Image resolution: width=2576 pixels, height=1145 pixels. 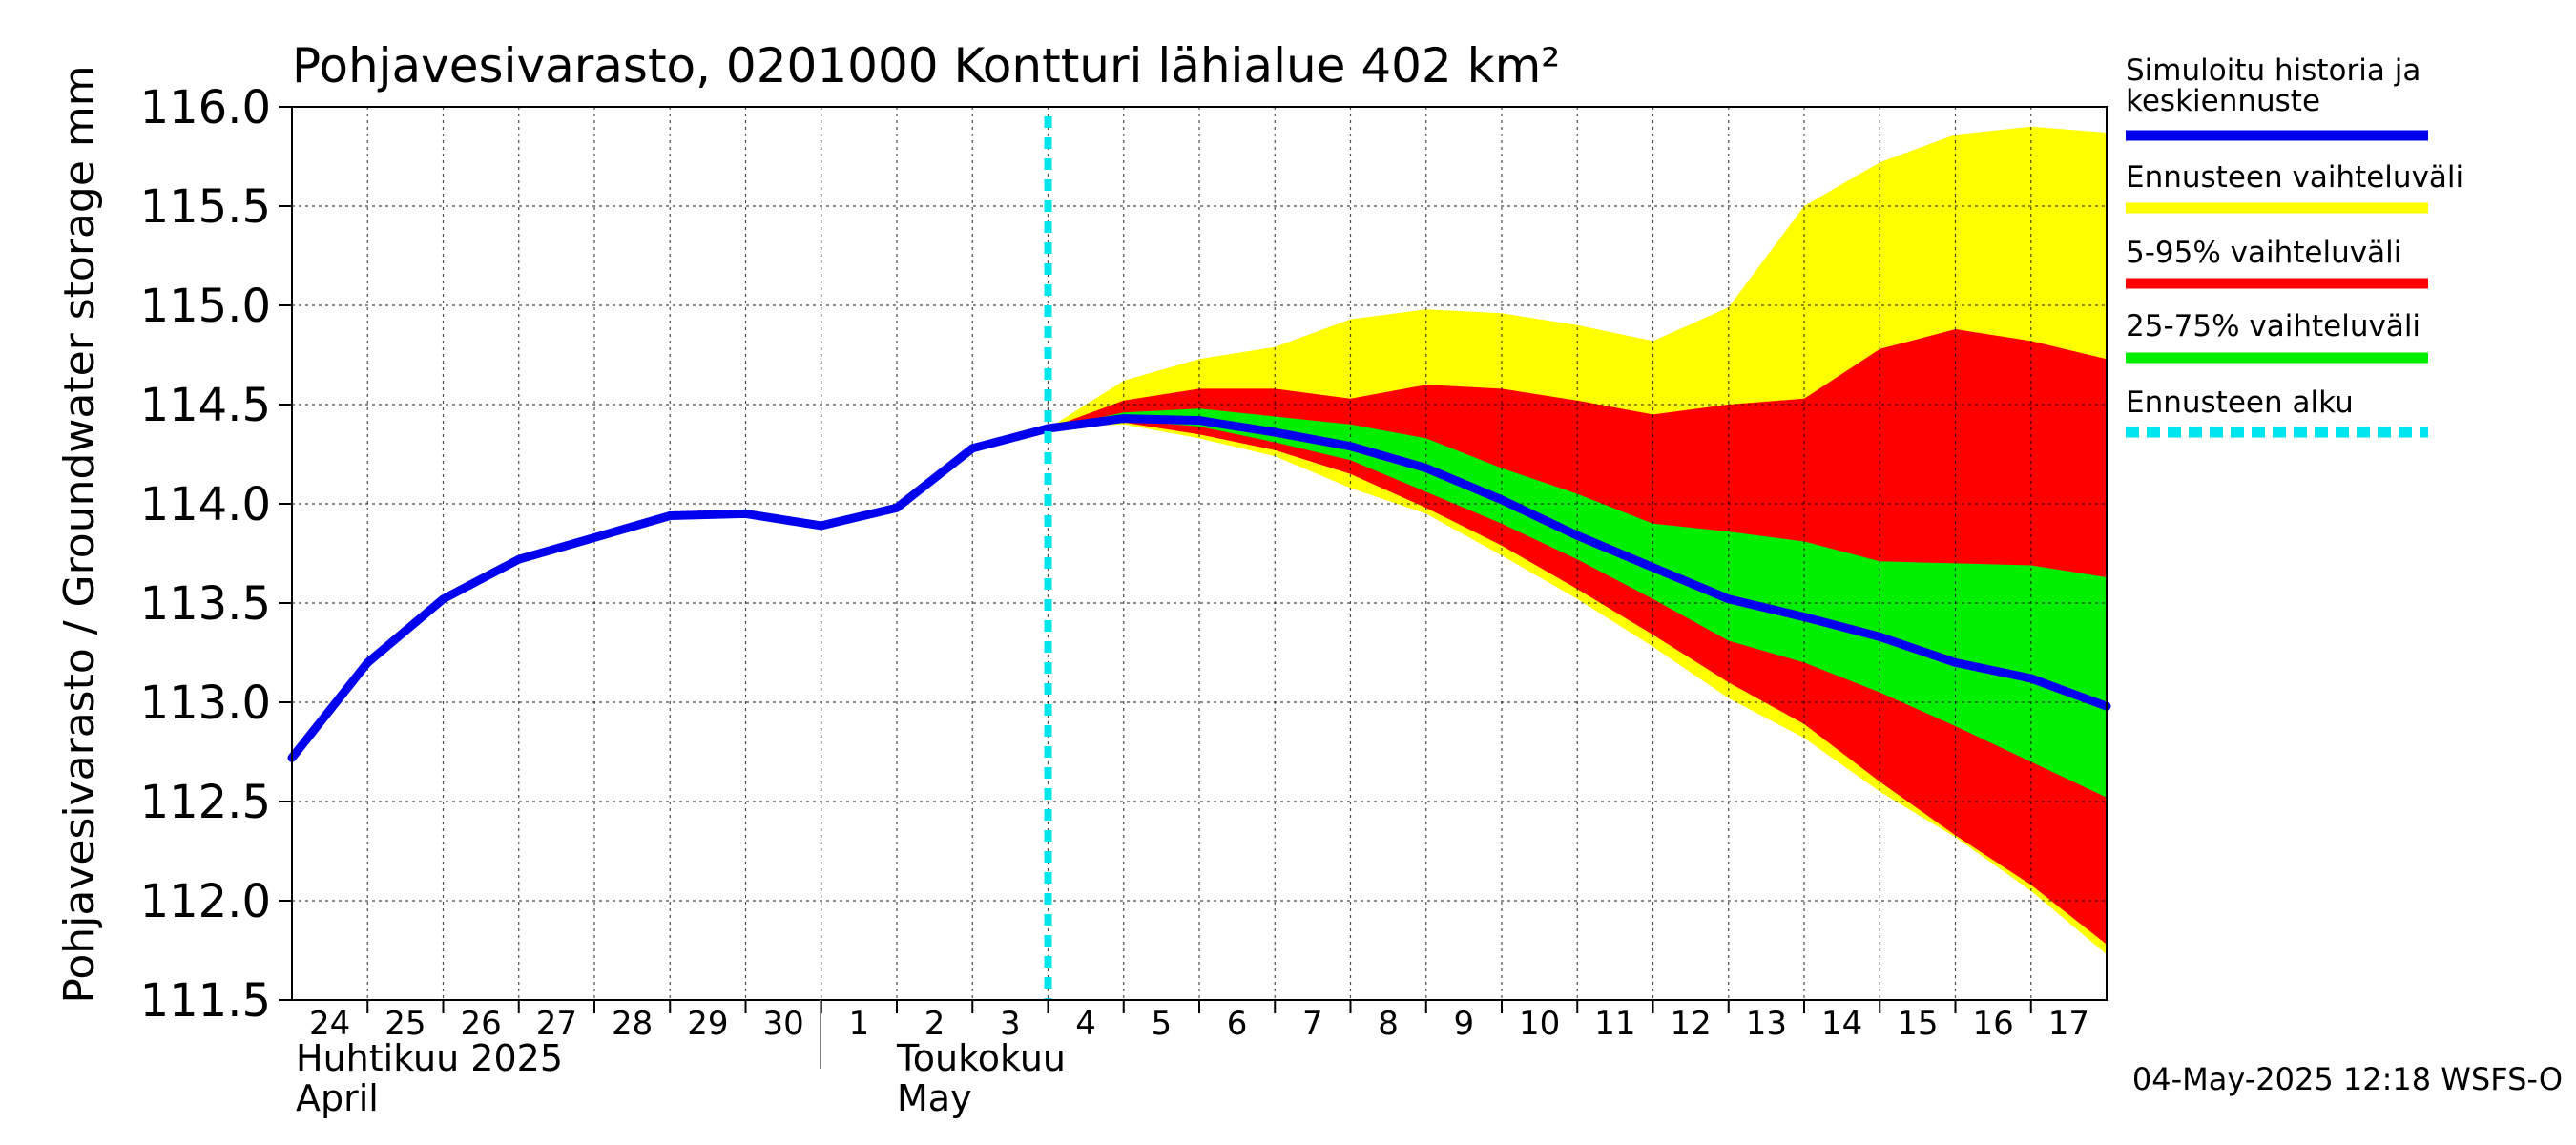 What do you see at coordinates (2273, 70) in the screenshot?
I see `legend-label-0-0: Simuloitu historia ja` at bounding box center [2273, 70].